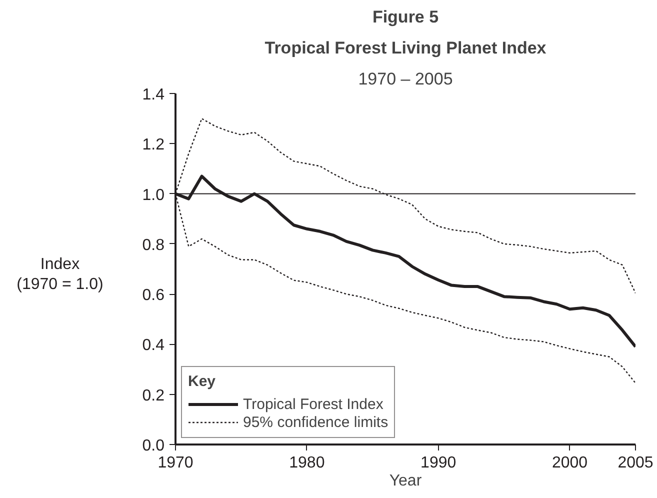 Image resolution: width=657 pixels, height=498 pixels. What do you see at coordinates (570, 463) in the screenshot?
I see `x-tick-label: 2000` at bounding box center [570, 463].